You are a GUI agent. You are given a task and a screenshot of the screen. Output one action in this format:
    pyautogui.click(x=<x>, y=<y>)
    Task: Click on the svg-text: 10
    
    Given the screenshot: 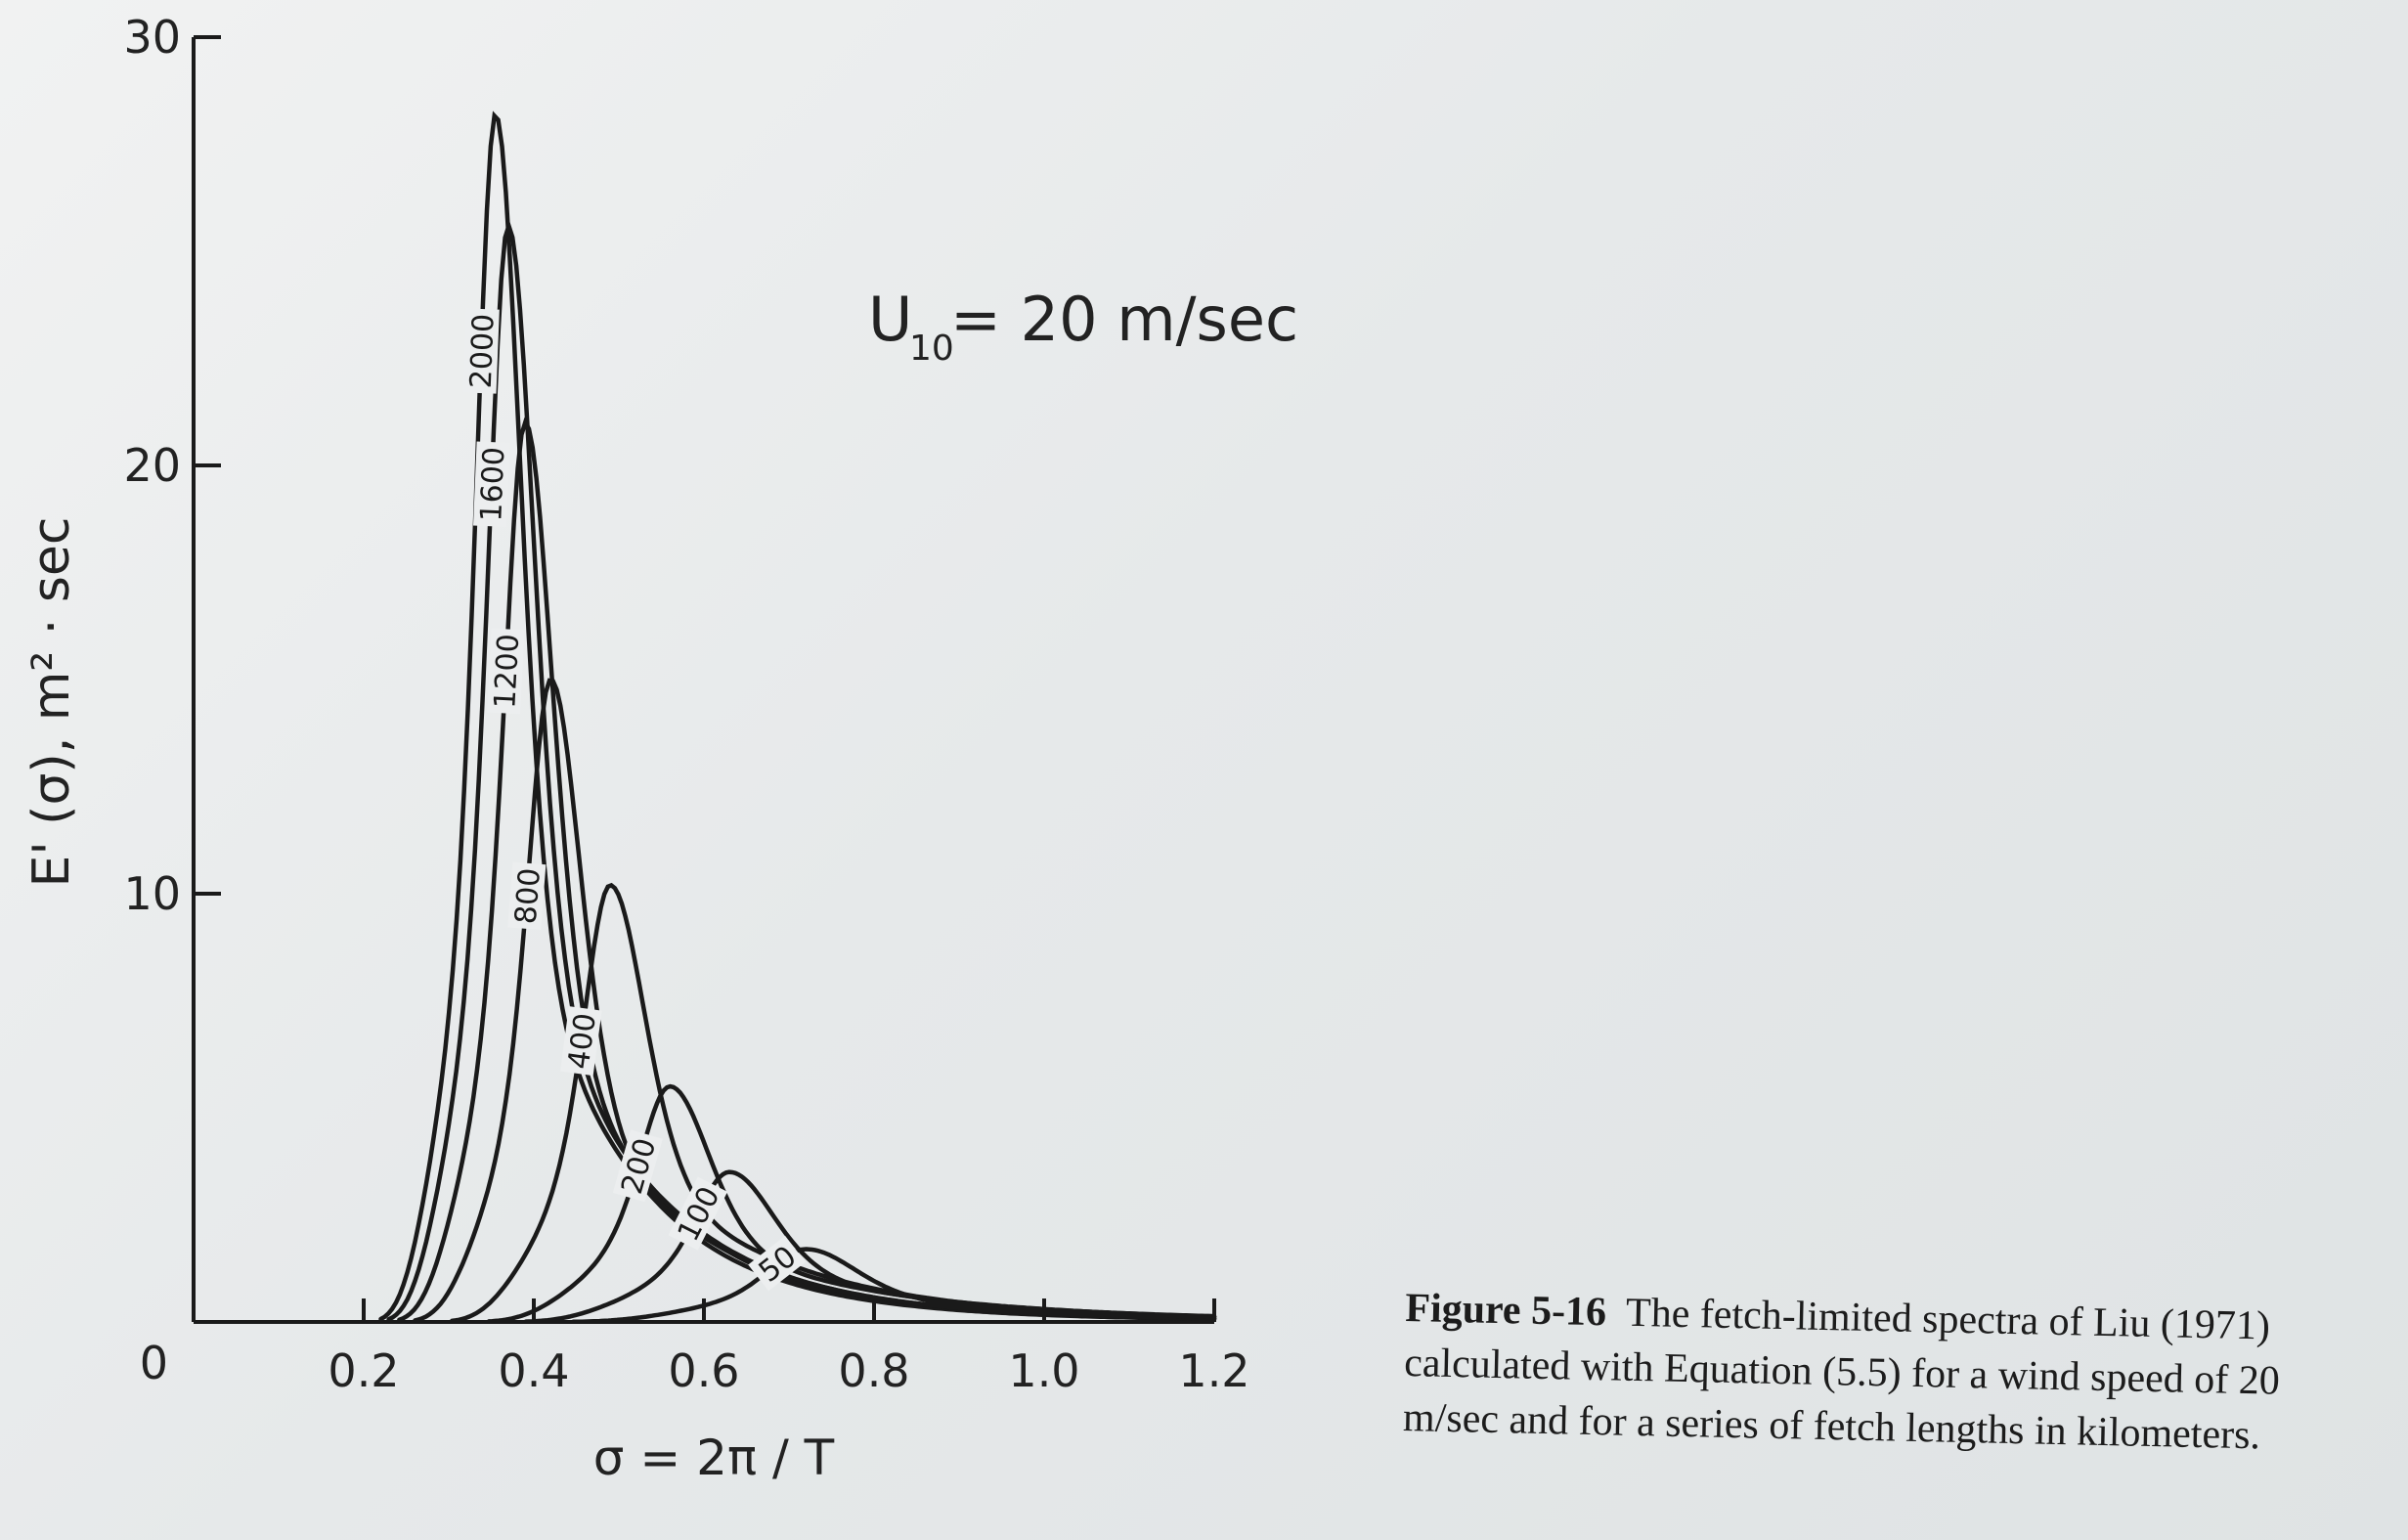 What is the action you would take?
    pyautogui.click(x=931, y=349)
    